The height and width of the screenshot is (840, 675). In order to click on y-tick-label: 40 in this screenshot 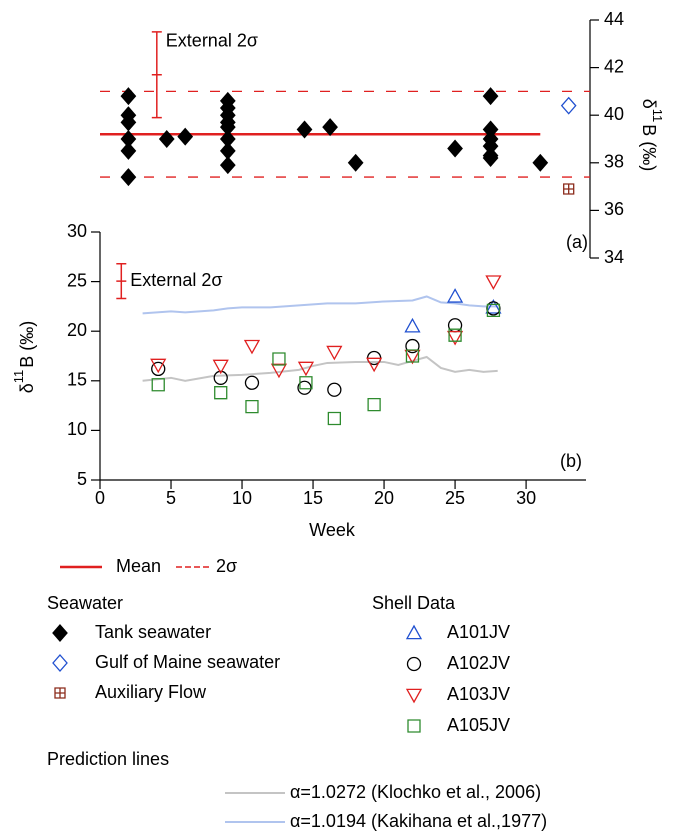, I will do `click(614, 114)`.